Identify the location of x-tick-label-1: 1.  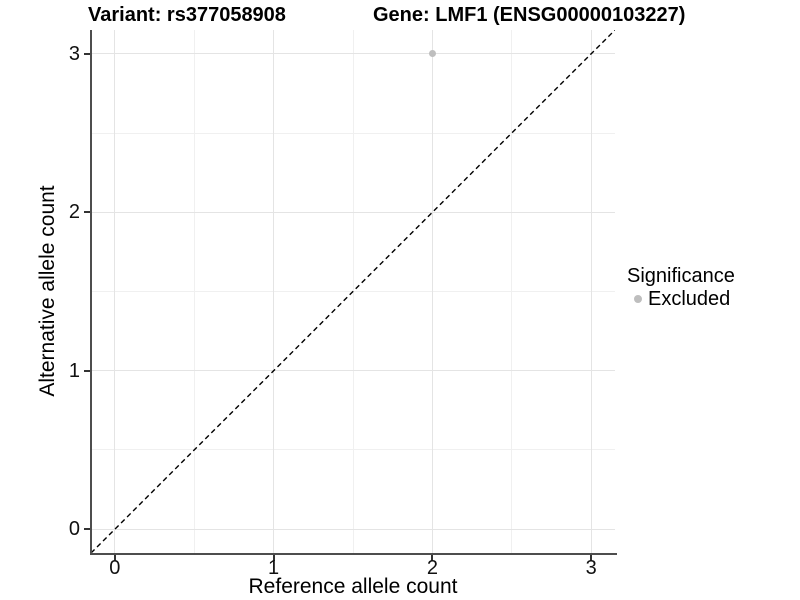
(274, 568).